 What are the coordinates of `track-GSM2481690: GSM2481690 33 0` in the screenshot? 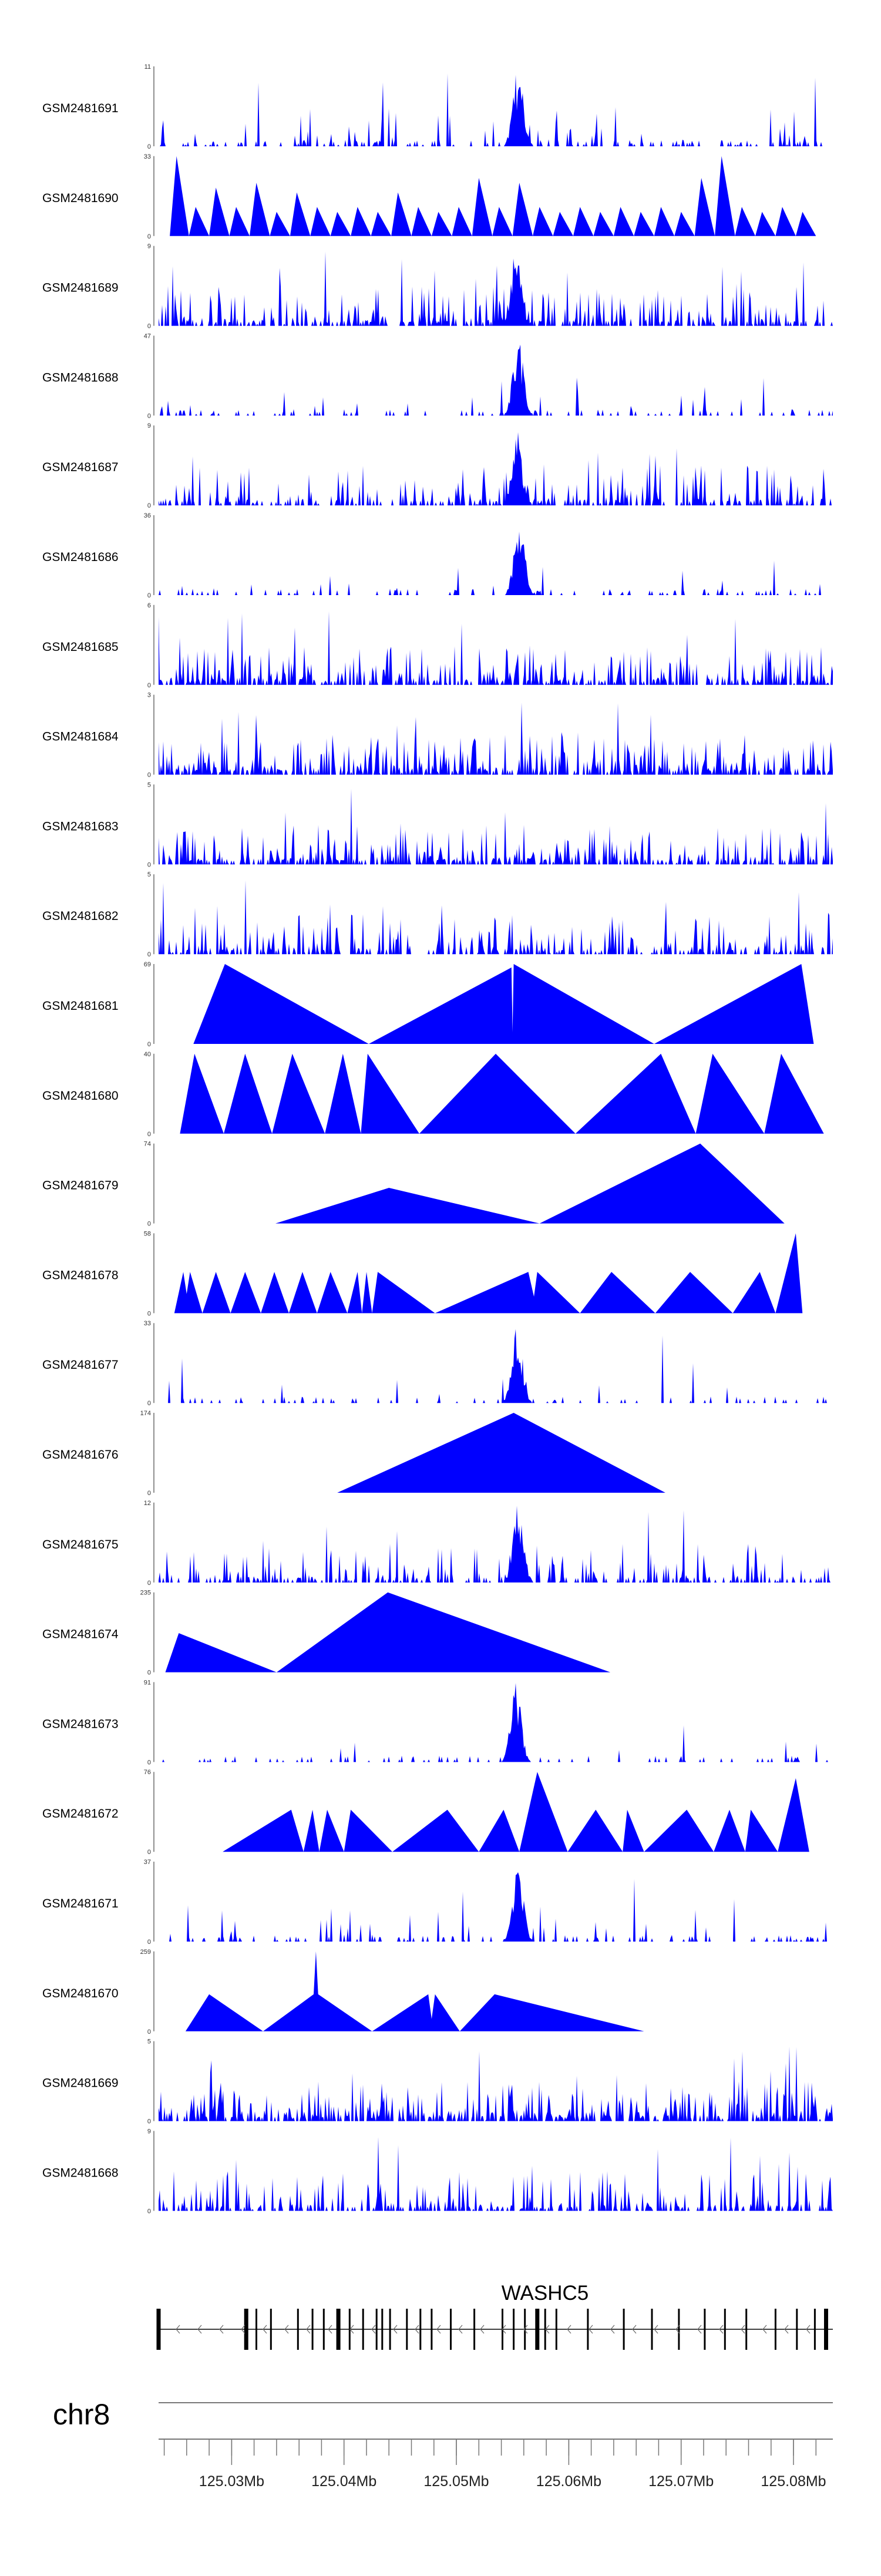 It's located at (429, 196).